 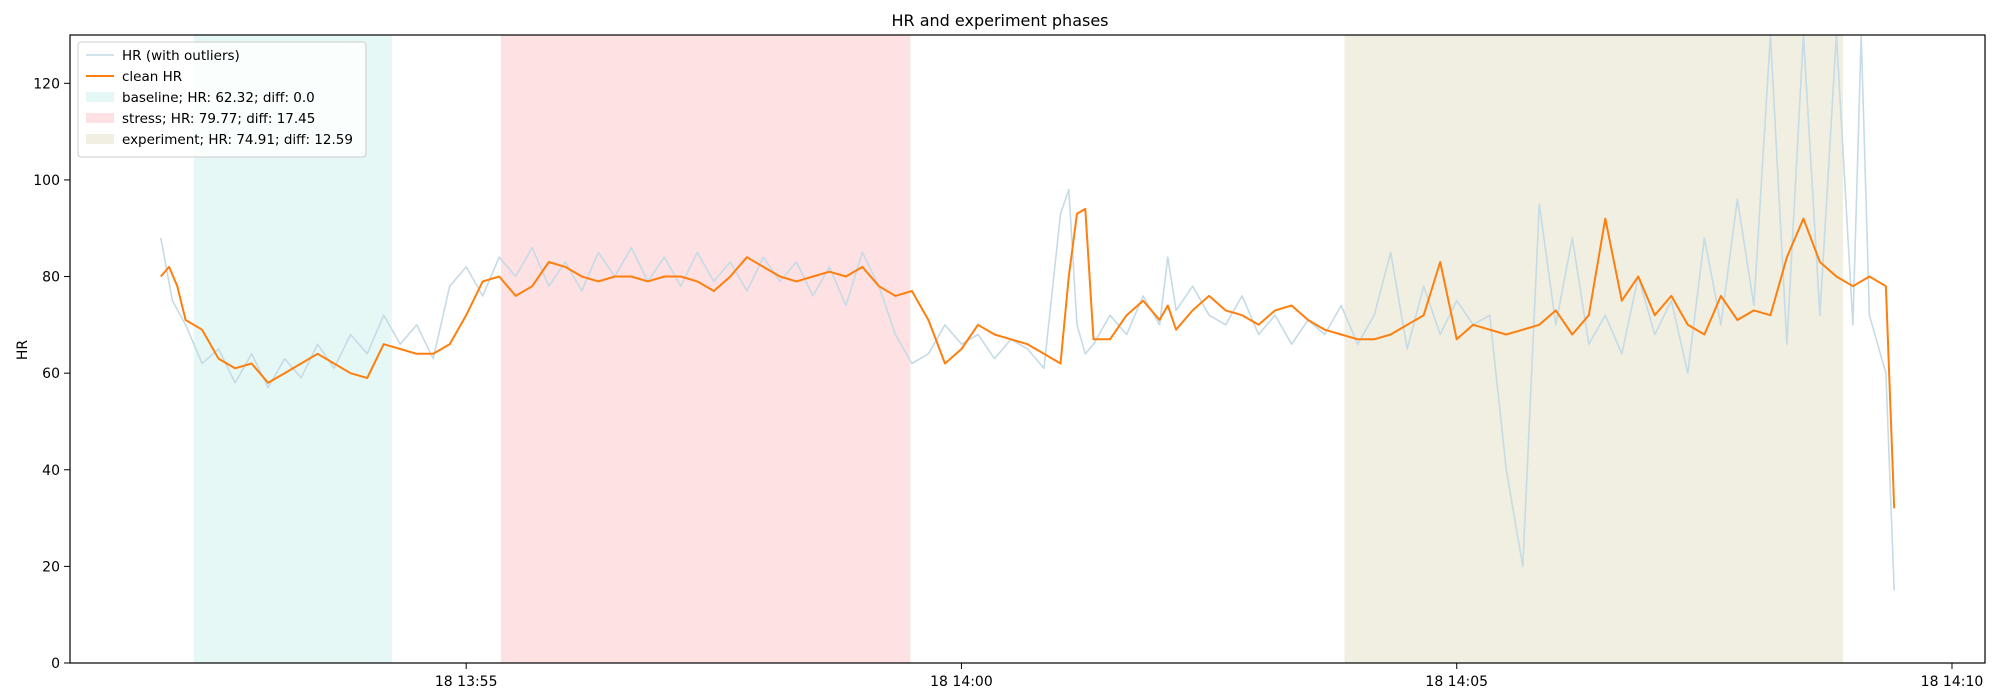 I want to click on y-axis: 0 20 40 60 80 100 120, so click(x=51, y=374).